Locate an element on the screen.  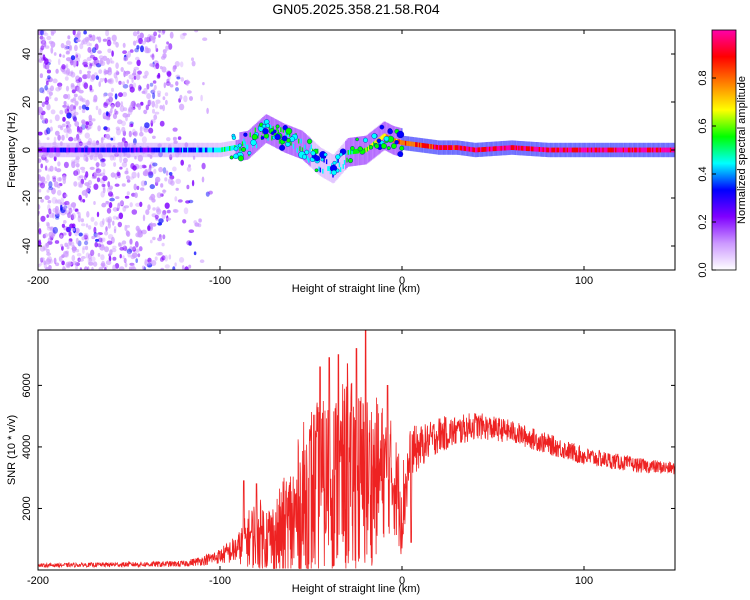
spectrogram-halo-cell is located at coordinates (295, 142).